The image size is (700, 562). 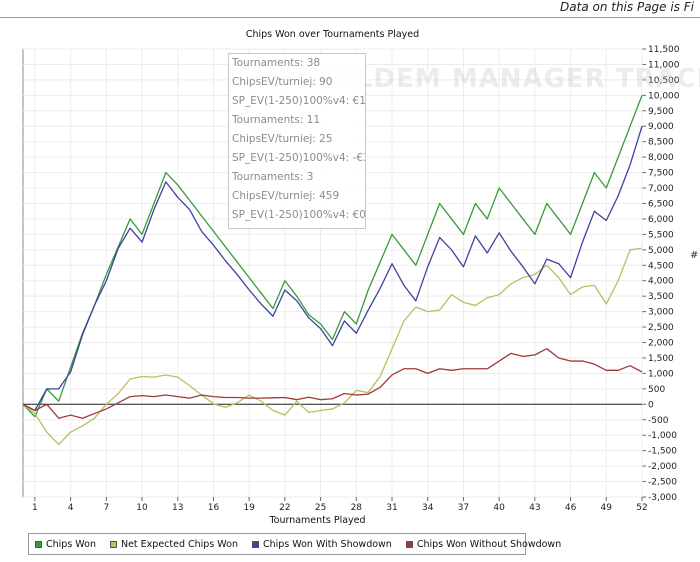 What do you see at coordinates (391, 508) in the screenshot?
I see `x-tick-label: 31` at bounding box center [391, 508].